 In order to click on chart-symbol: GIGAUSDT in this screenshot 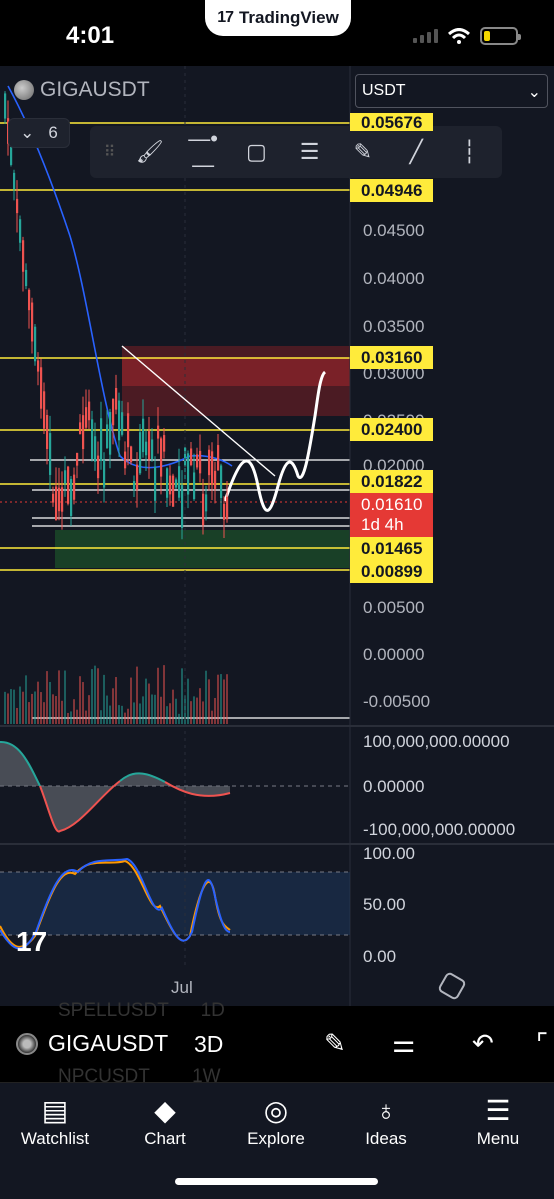, I will do `click(82, 90)`.